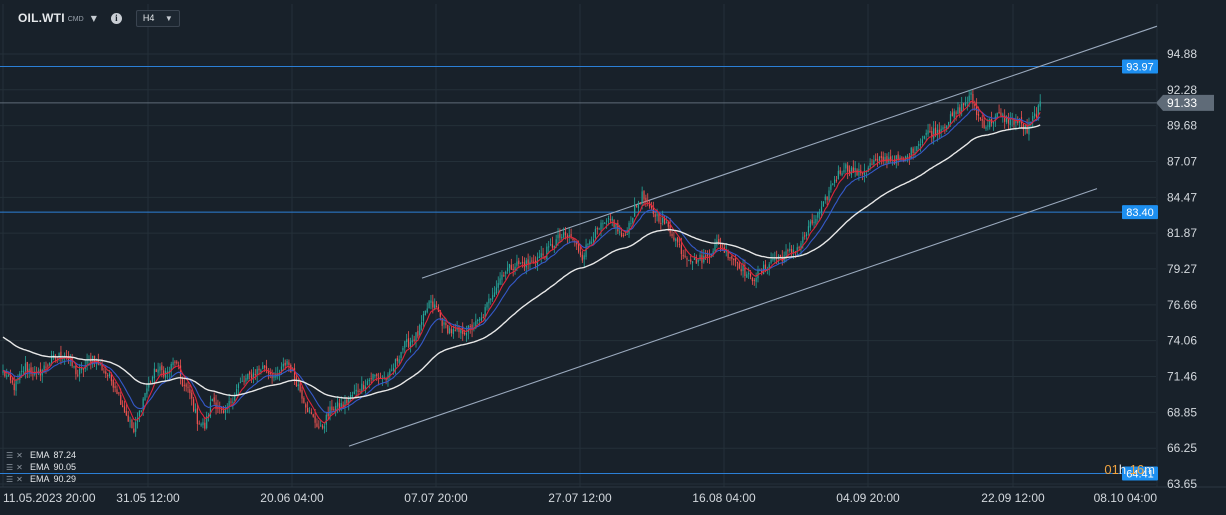 The height and width of the screenshot is (515, 1226). I want to click on timer-minutes-unit: m, so click(1149, 469).